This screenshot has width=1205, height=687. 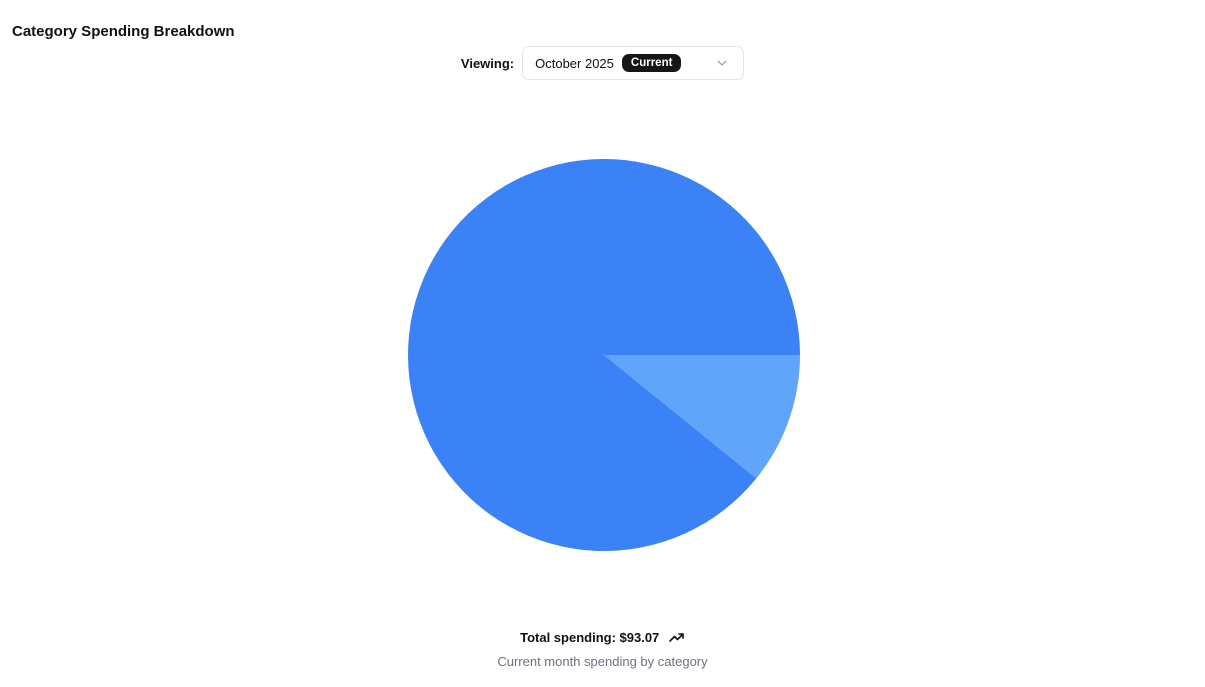 What do you see at coordinates (676, 637) in the screenshot?
I see `trending-up-icon` at bounding box center [676, 637].